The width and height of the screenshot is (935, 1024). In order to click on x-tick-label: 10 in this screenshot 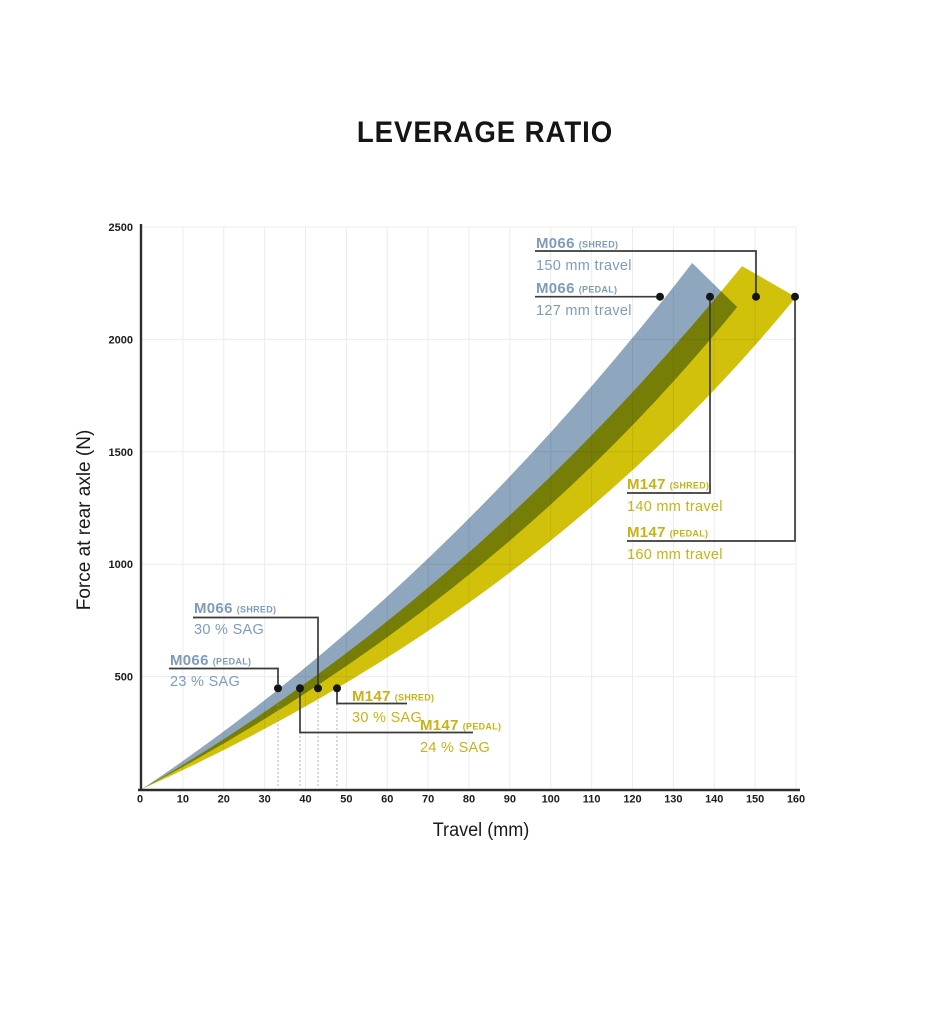, I will do `click(183, 800)`.